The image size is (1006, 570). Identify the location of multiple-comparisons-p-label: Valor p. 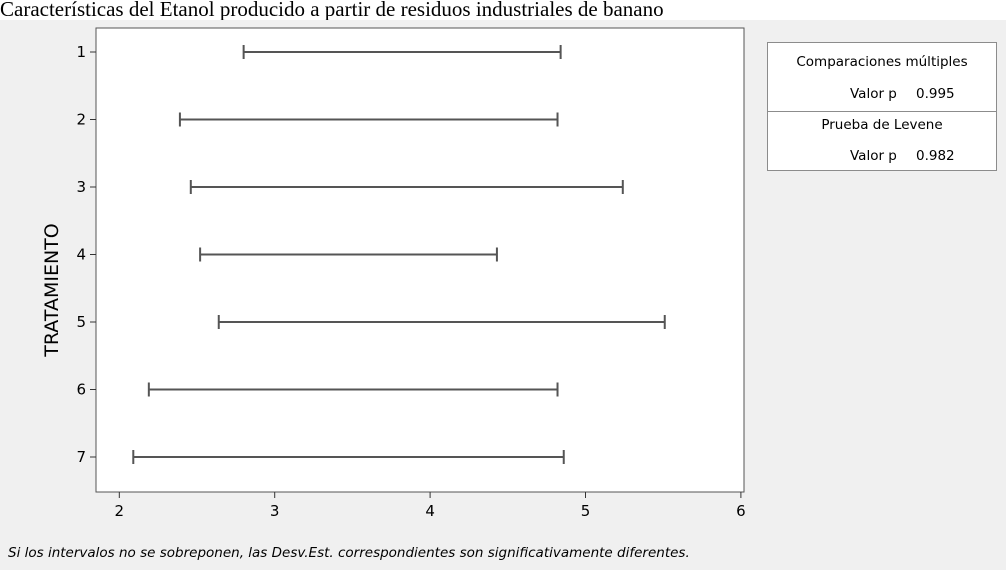
(873, 94).